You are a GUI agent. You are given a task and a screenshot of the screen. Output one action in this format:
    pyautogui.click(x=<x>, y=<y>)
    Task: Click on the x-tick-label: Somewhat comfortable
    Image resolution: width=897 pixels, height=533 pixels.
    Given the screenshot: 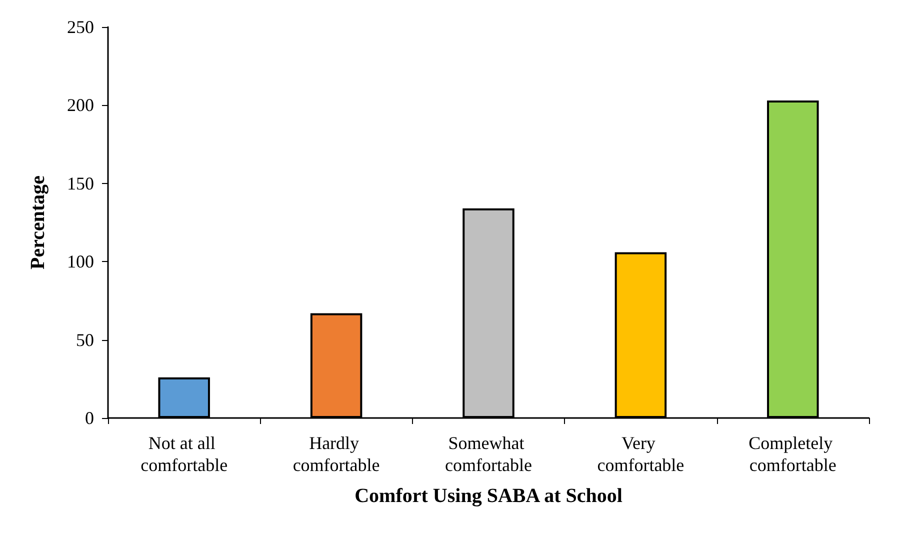 What is the action you would take?
    pyautogui.click(x=488, y=454)
    